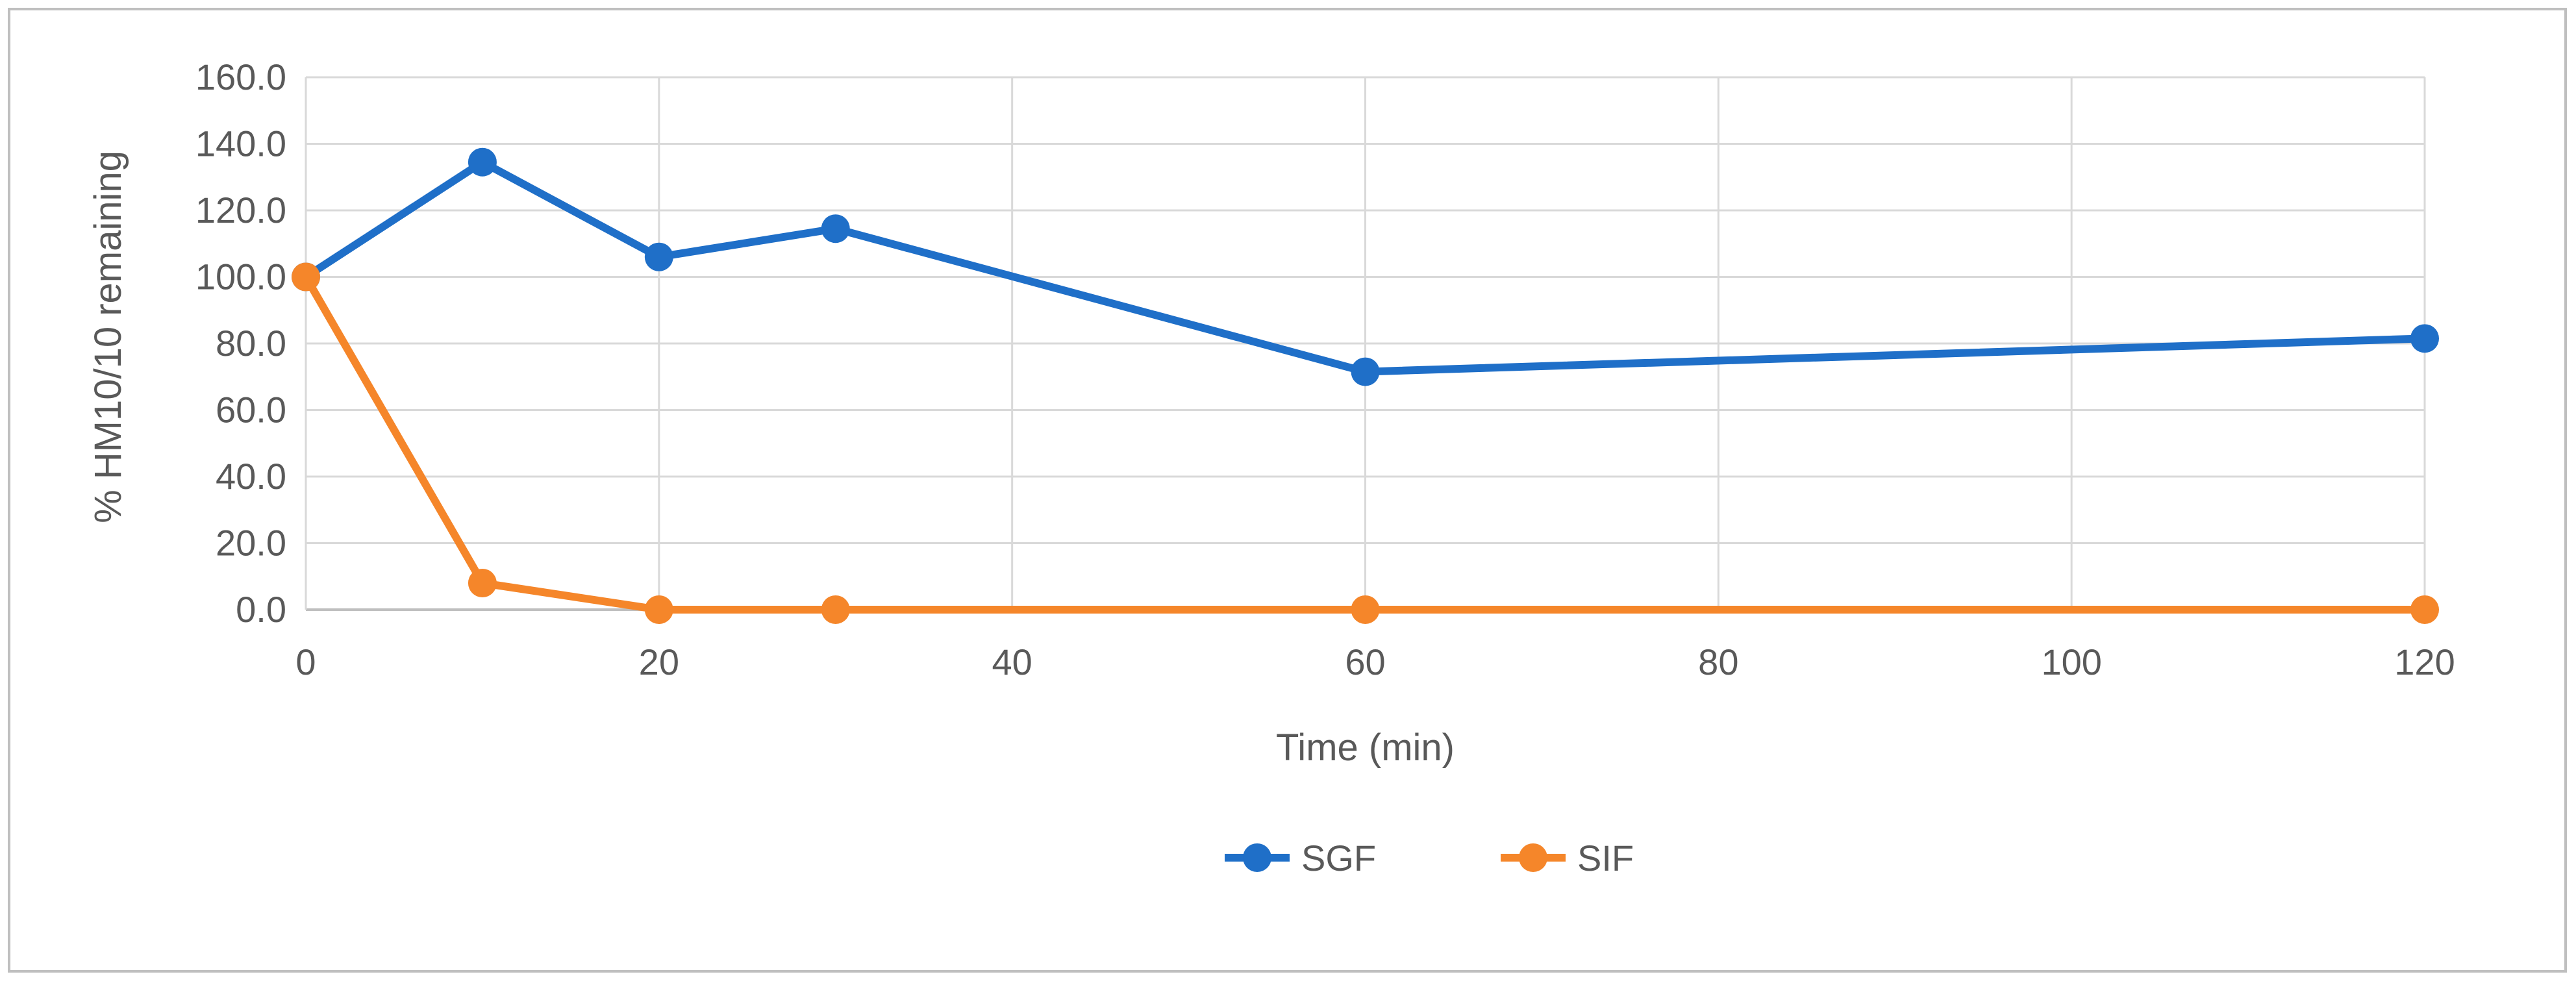  Describe the element at coordinates (251, 543) in the screenshot. I see `y-tick-label: 20.0` at that location.